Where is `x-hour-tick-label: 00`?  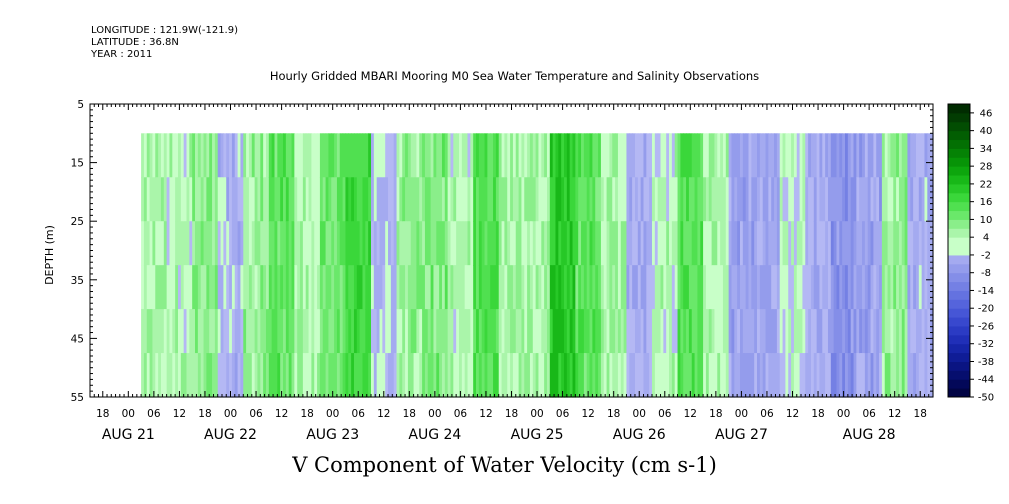
x-hour-tick-label: 00 is located at coordinates (230, 414).